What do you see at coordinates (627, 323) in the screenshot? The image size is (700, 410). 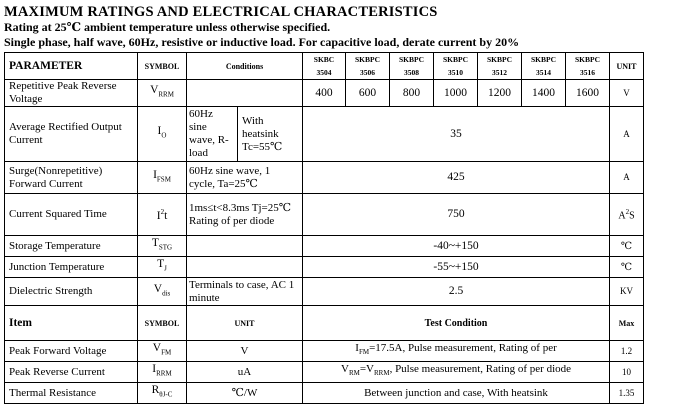 I see `max-header: Max` at bounding box center [627, 323].